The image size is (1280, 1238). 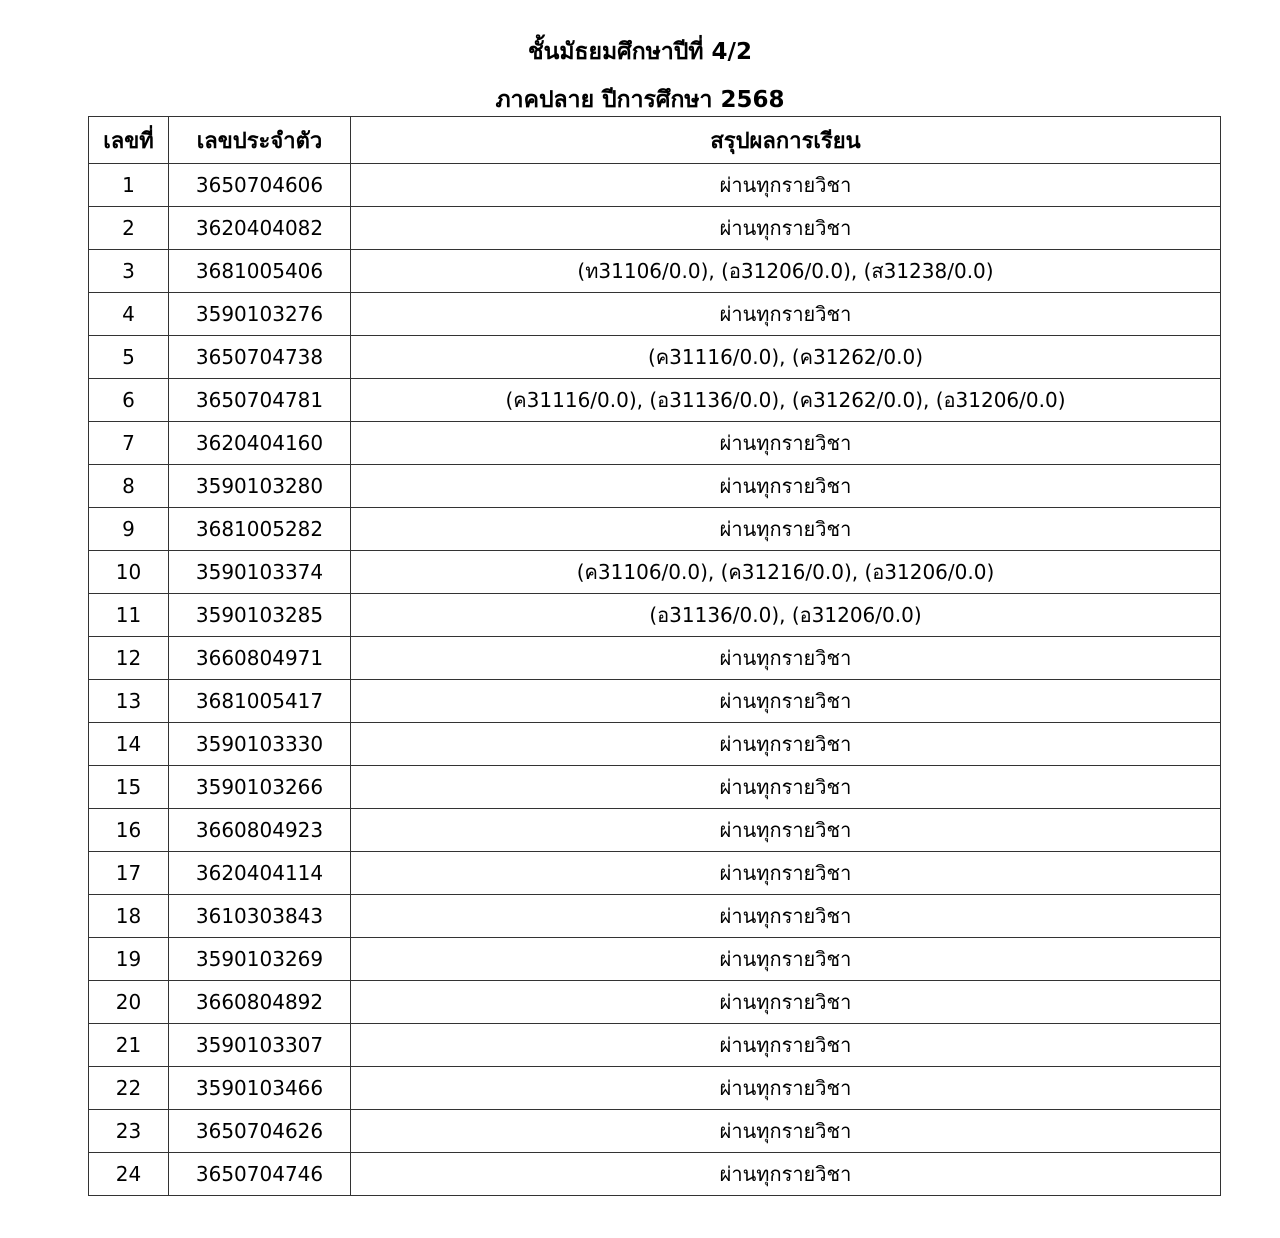 I want to click on cell-number: 3, so click(x=128, y=271).